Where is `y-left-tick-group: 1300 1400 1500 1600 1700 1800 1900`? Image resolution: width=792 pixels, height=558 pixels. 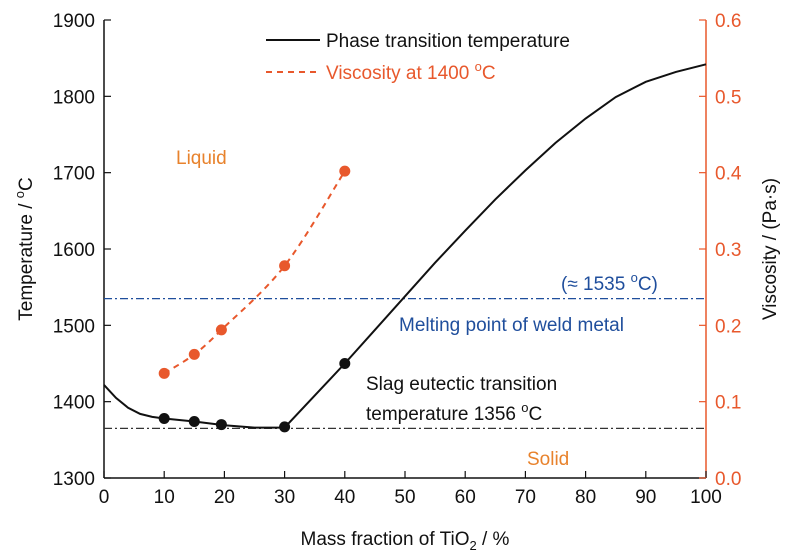
y-left-tick-group: 1300 1400 1500 1600 1700 1800 1900 is located at coordinates (82, 250).